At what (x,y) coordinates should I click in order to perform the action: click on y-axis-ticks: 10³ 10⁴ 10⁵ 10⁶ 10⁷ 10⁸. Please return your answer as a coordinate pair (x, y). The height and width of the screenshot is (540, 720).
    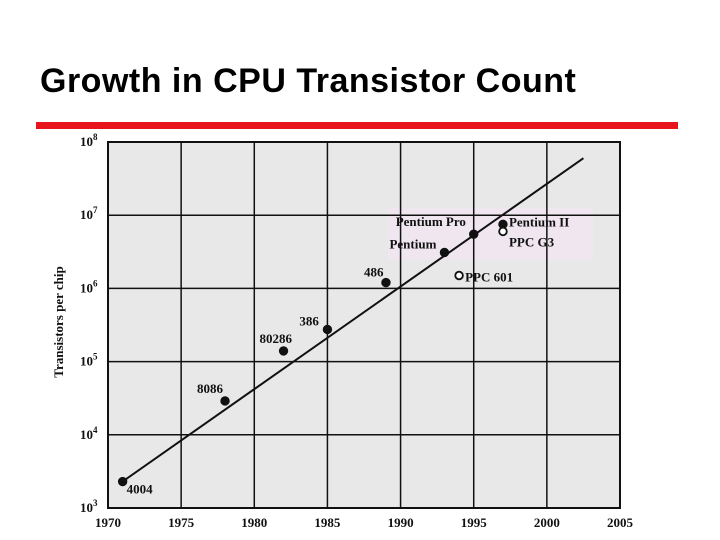
    Looking at the image, I should click on (89, 323).